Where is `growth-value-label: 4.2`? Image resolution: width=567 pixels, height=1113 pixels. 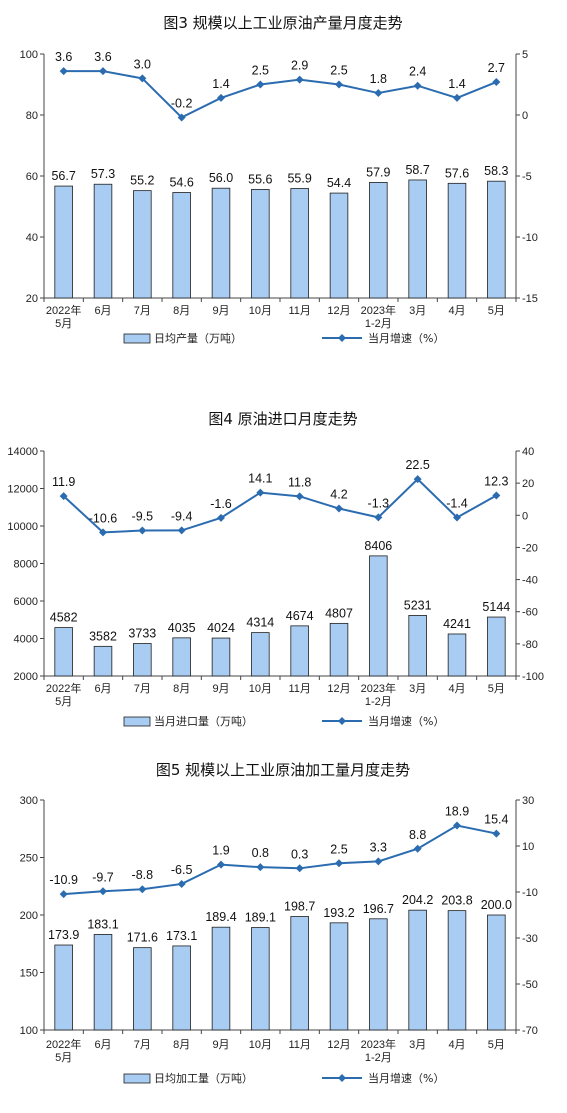
growth-value-label: 4.2 is located at coordinates (338, 495).